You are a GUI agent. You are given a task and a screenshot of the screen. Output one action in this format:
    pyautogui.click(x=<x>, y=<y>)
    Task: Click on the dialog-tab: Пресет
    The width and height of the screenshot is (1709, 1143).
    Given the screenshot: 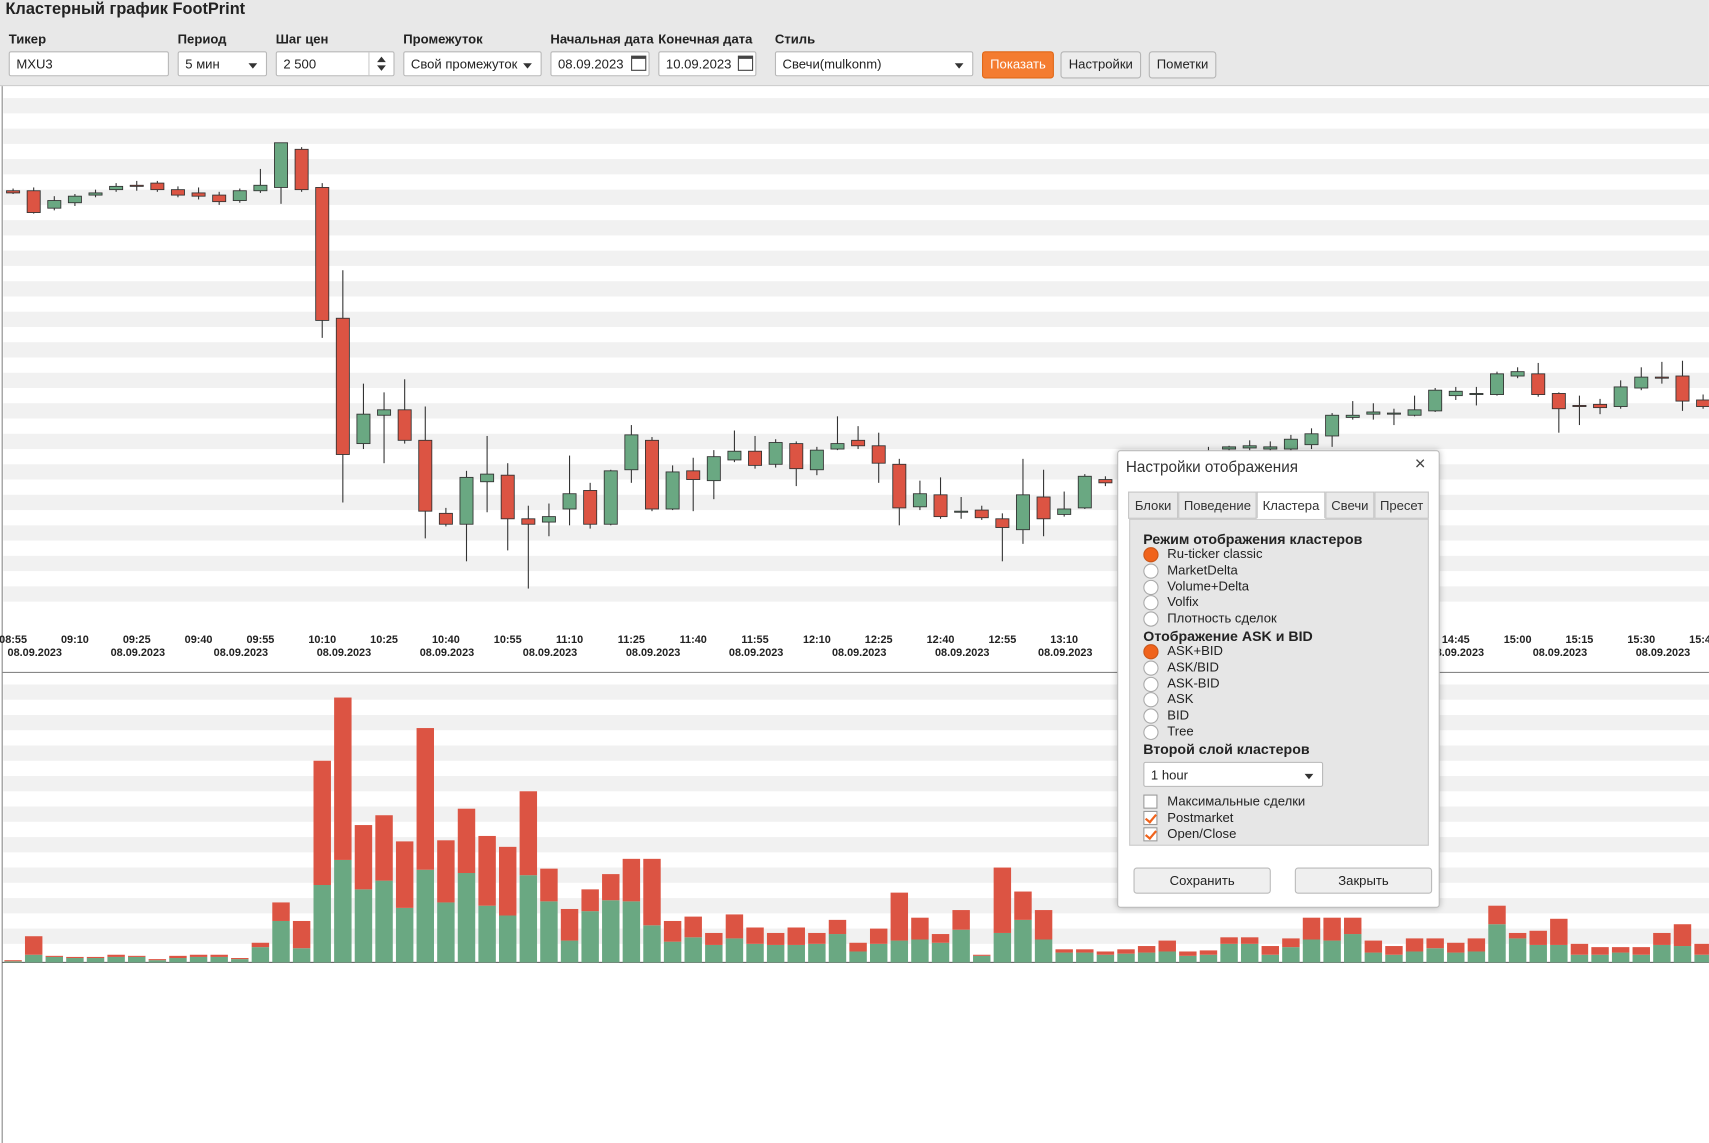 What is the action you would take?
    pyautogui.click(x=1401, y=505)
    